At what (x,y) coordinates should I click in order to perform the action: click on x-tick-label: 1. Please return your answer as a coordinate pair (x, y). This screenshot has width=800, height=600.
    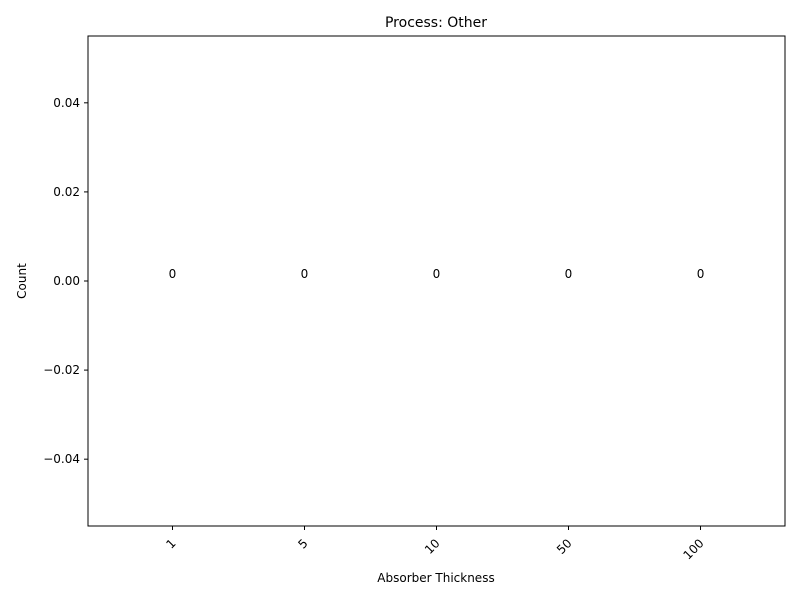
    Looking at the image, I should click on (170, 543).